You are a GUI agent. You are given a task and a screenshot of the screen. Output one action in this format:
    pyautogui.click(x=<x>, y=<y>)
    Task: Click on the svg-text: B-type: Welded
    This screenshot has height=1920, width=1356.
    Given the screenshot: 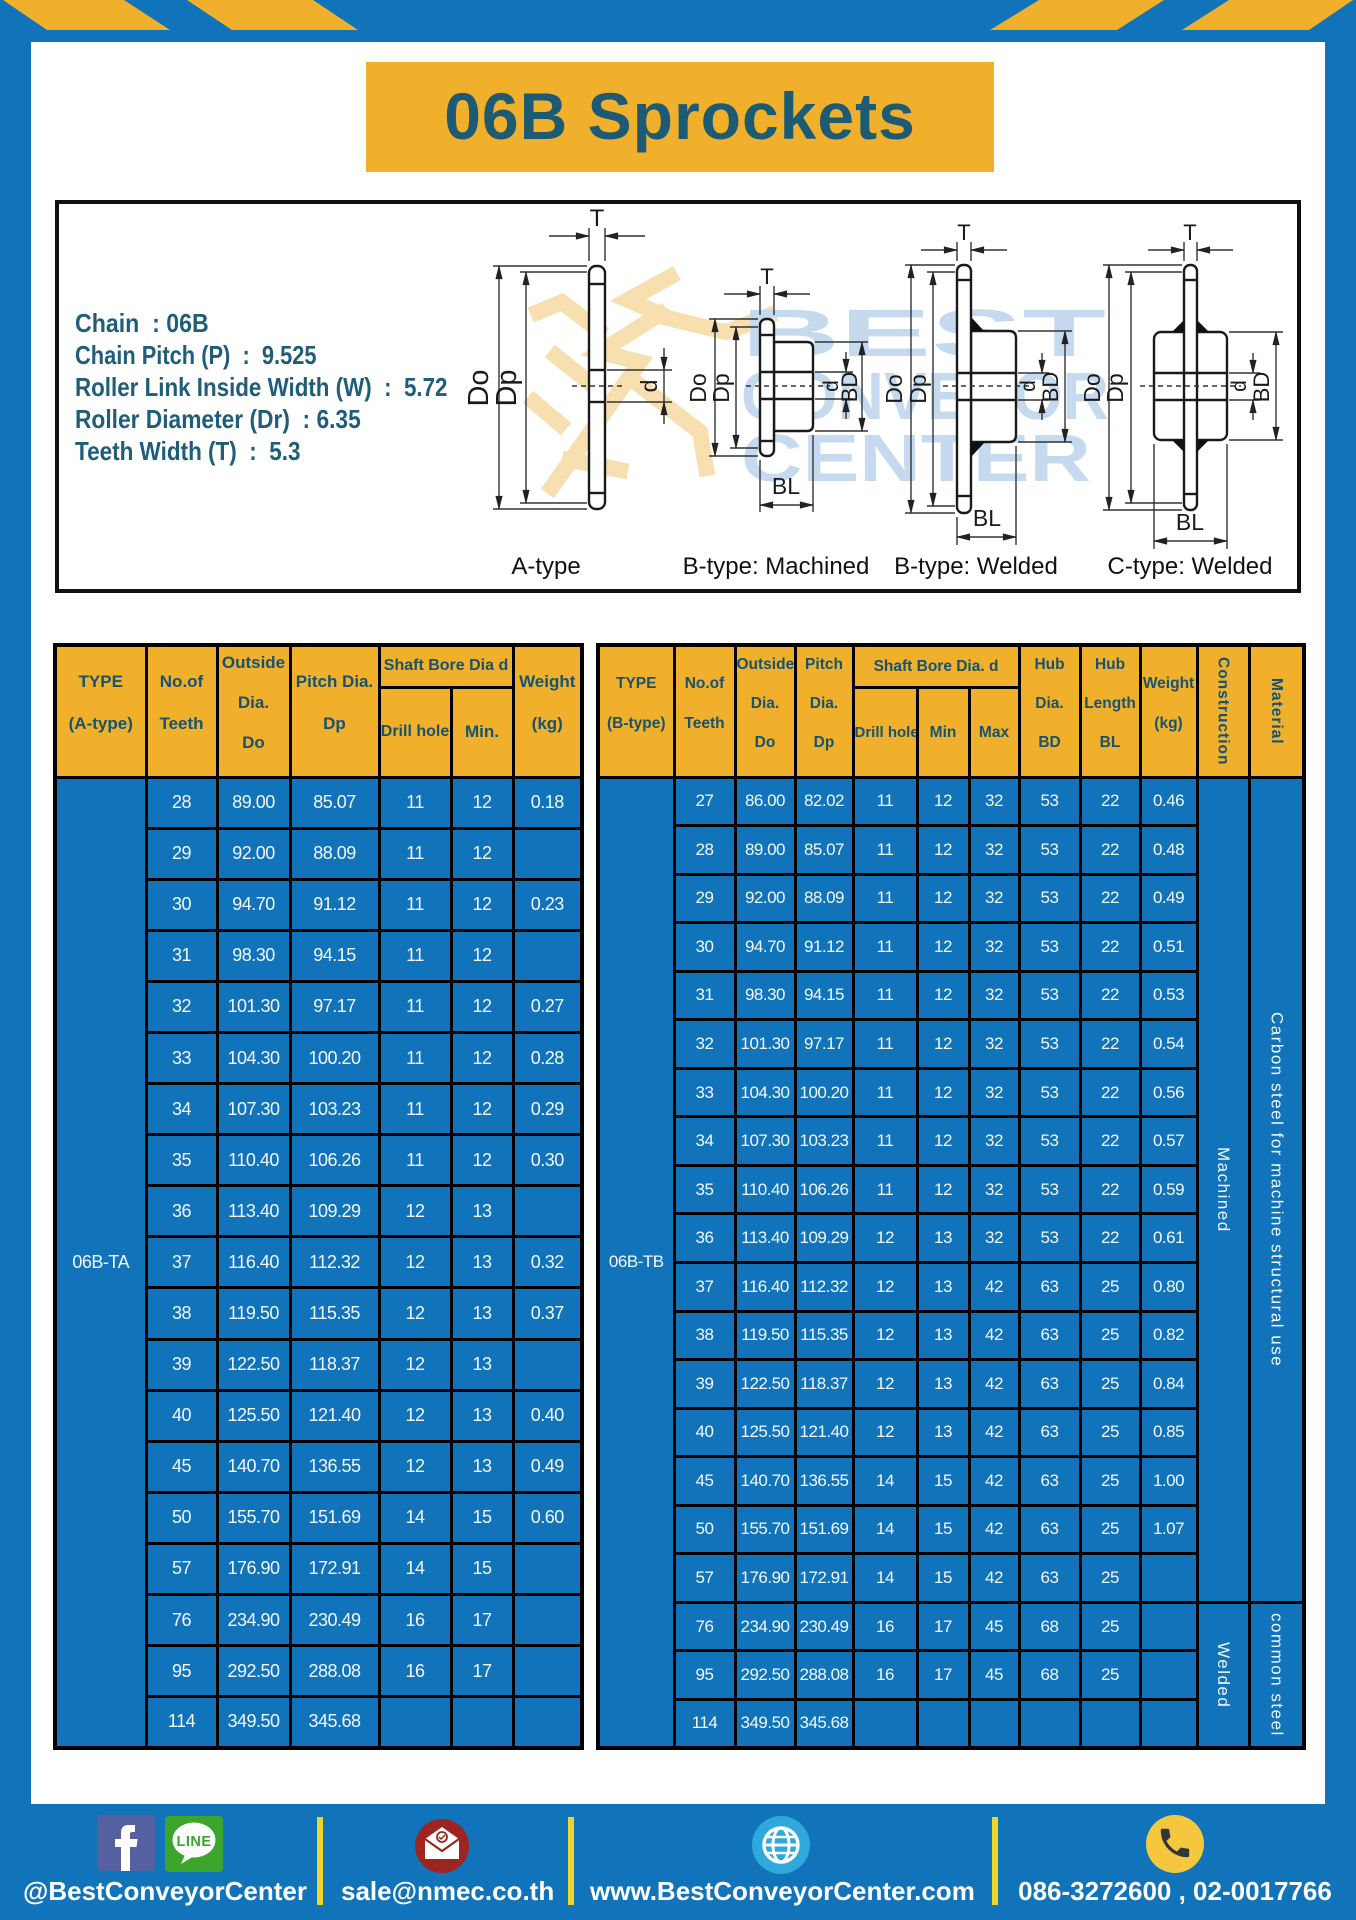 What is the action you would take?
    pyautogui.click(x=976, y=566)
    